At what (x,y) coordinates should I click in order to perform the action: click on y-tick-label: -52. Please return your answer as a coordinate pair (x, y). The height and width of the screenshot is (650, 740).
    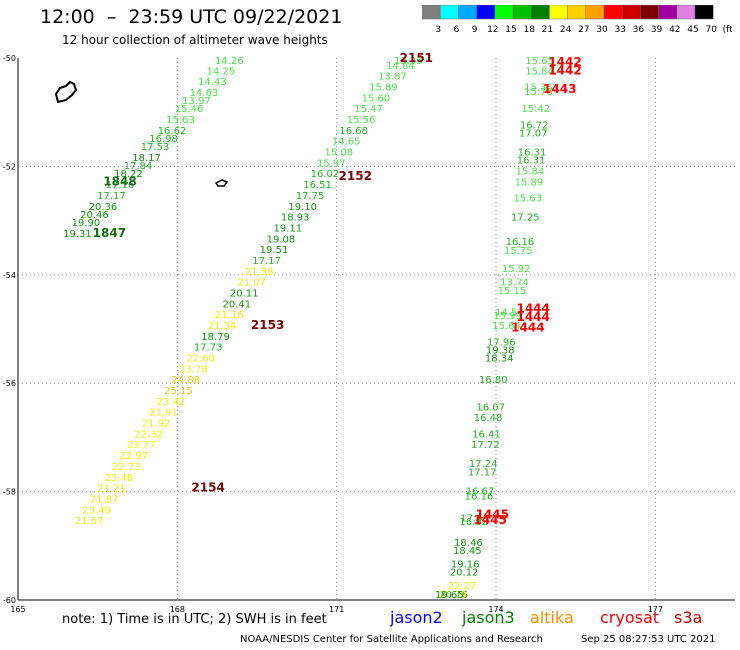
    Looking at the image, I should click on (9, 166).